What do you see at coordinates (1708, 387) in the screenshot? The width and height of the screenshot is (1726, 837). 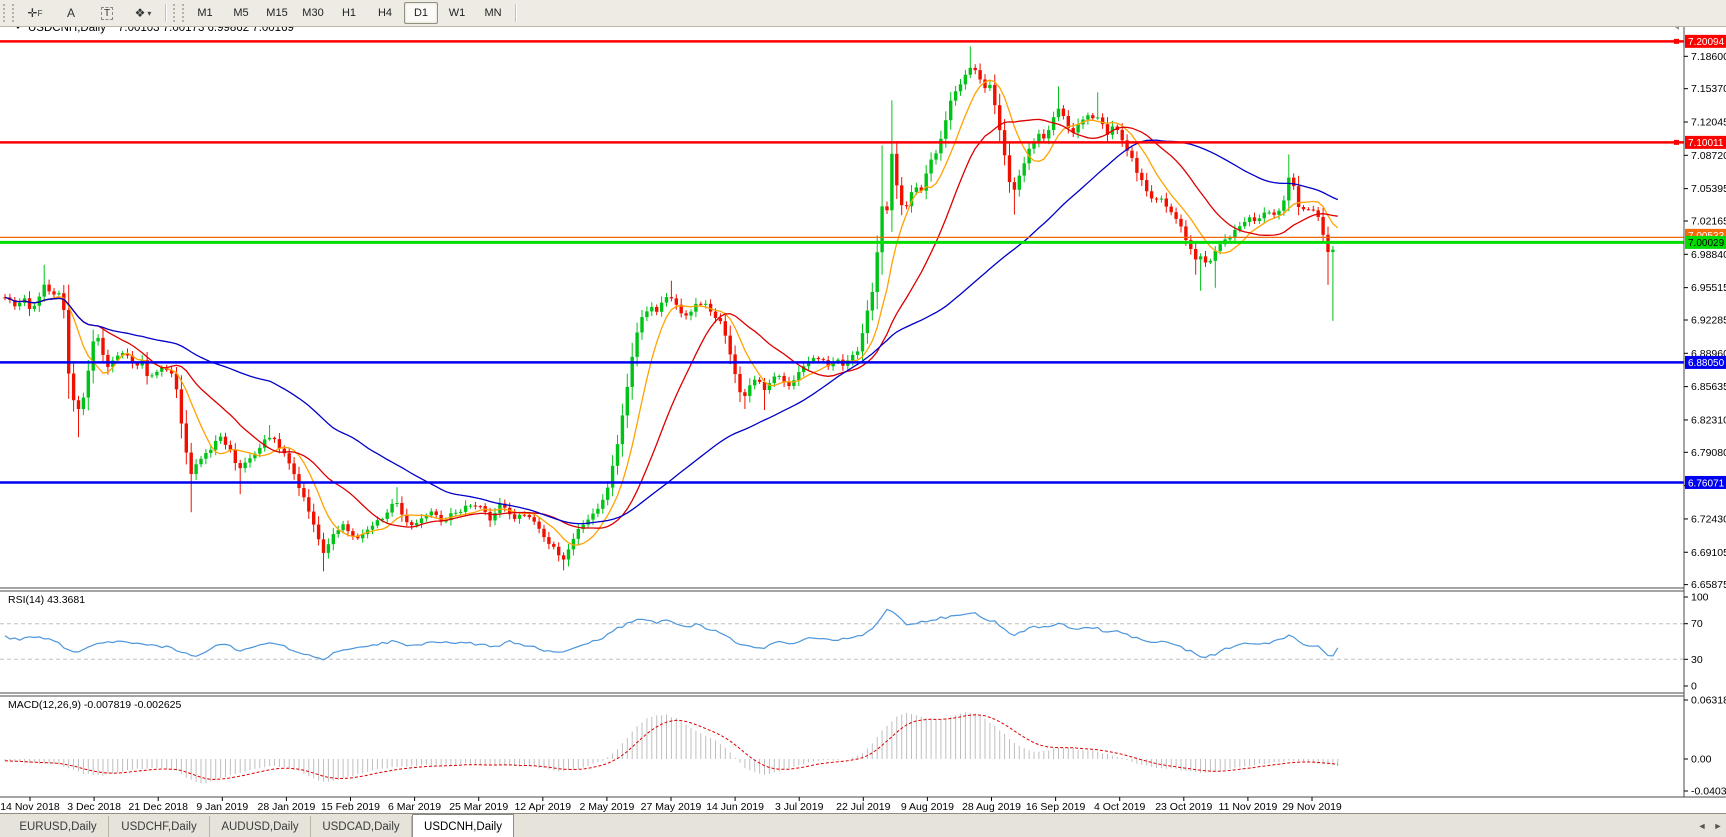 I see `price-tick: 6.85635` at bounding box center [1708, 387].